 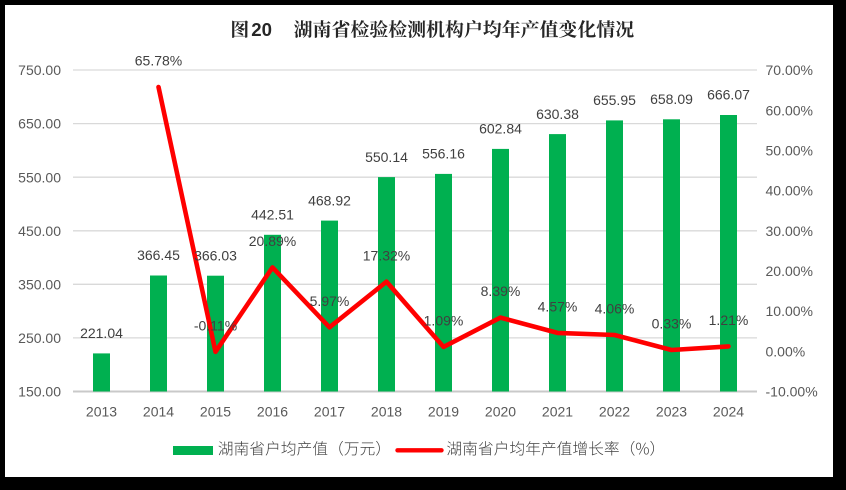 I want to click on svg-text: 17.32%, so click(x=386, y=255).